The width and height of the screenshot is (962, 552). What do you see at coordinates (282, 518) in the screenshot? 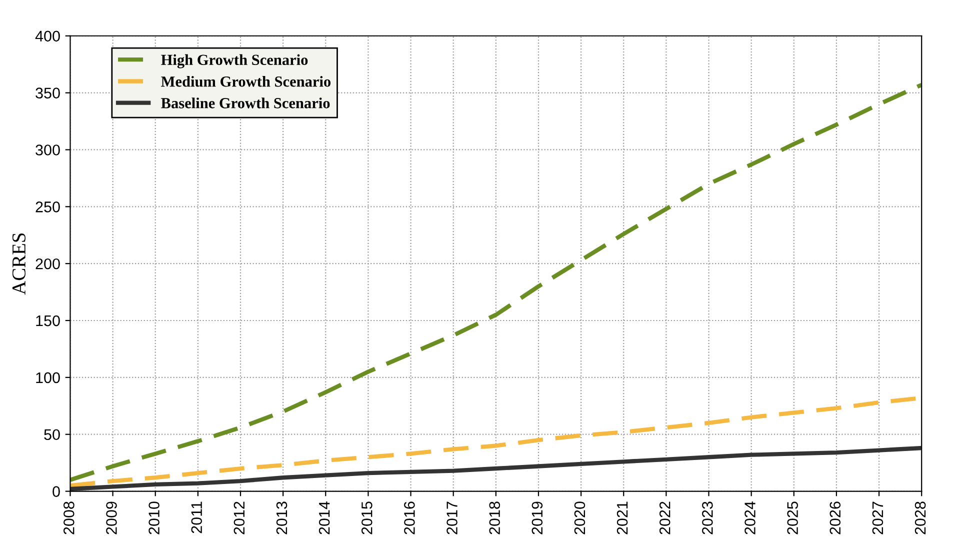
I see `x-tick-label: 2013` at bounding box center [282, 518].